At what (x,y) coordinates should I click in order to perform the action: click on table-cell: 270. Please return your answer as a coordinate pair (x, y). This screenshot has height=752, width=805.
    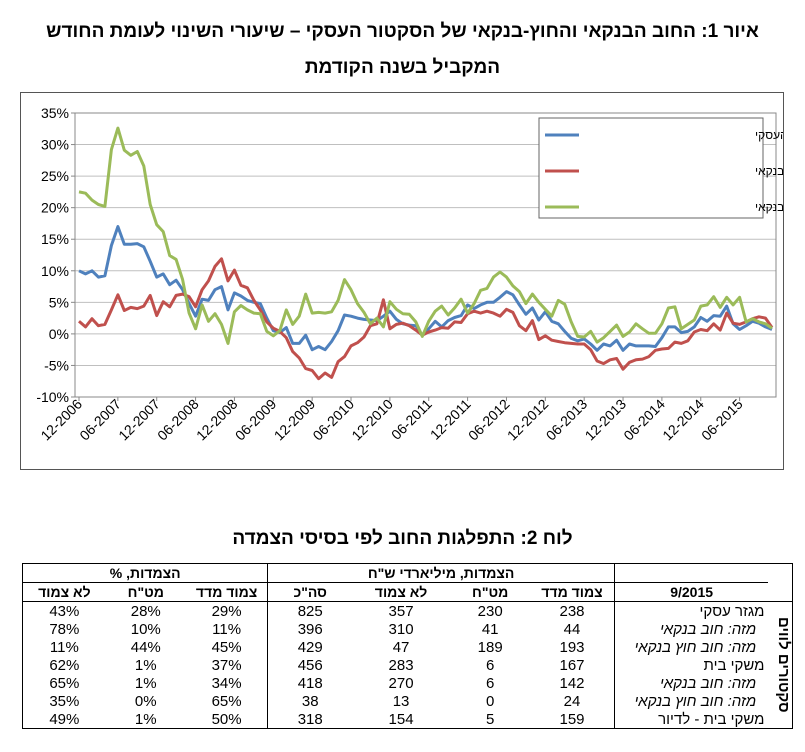
    Looking at the image, I should click on (401, 683).